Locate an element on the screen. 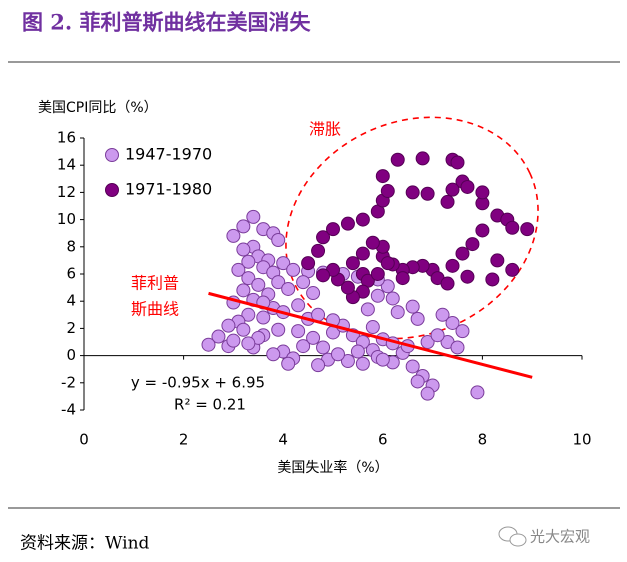 This screenshot has height=562, width=627. y-tick-label: 14 is located at coordinates (66, 165).